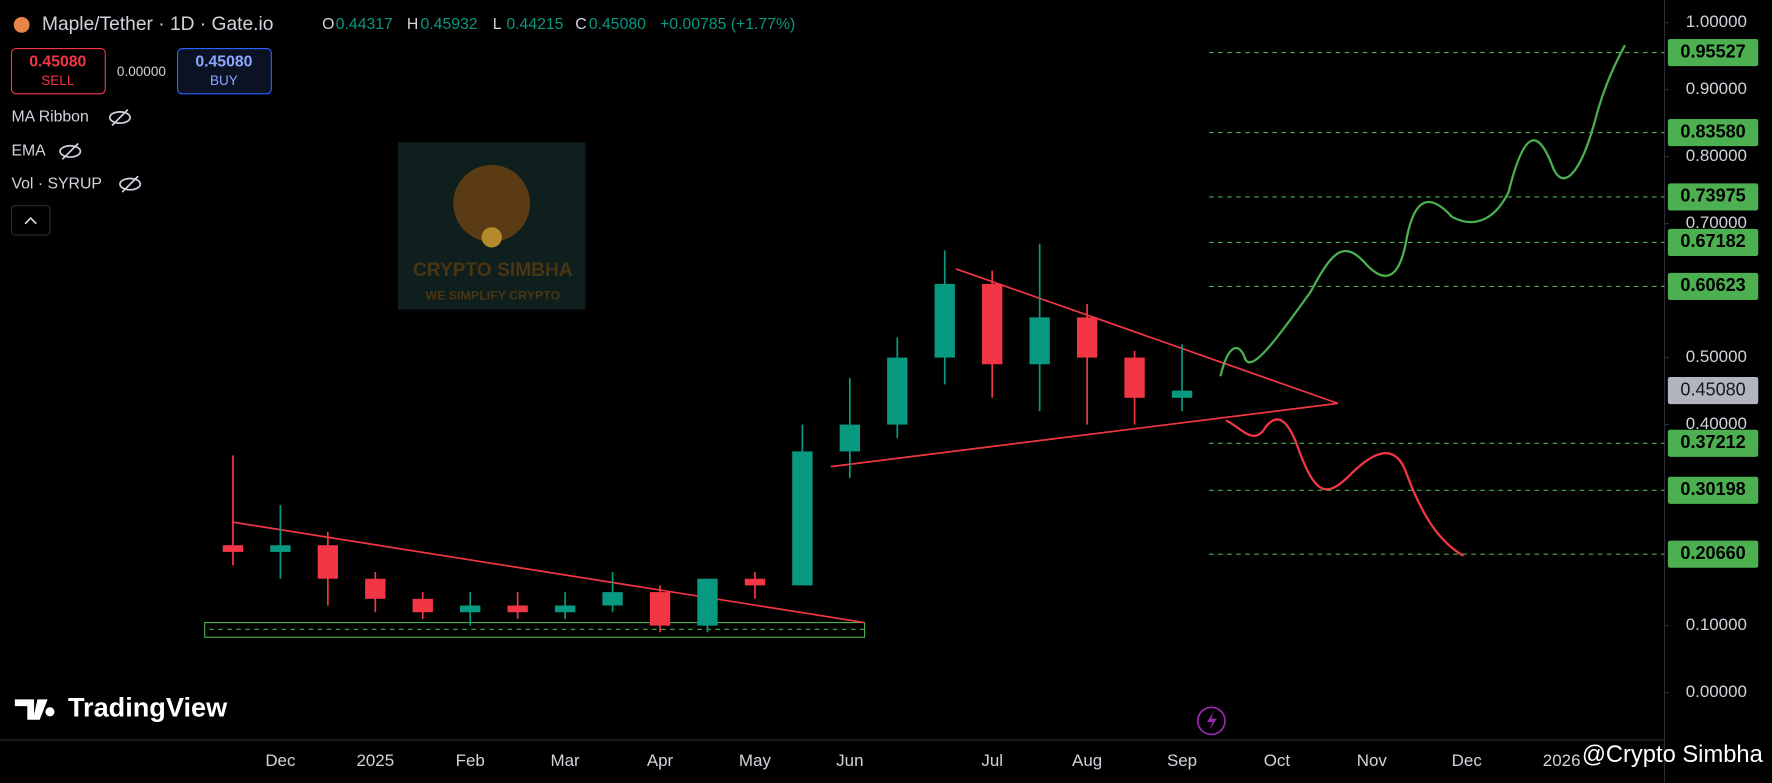 Image resolution: width=1772 pixels, height=783 pixels. I want to click on x-tick-label: Sep, so click(1182, 760).